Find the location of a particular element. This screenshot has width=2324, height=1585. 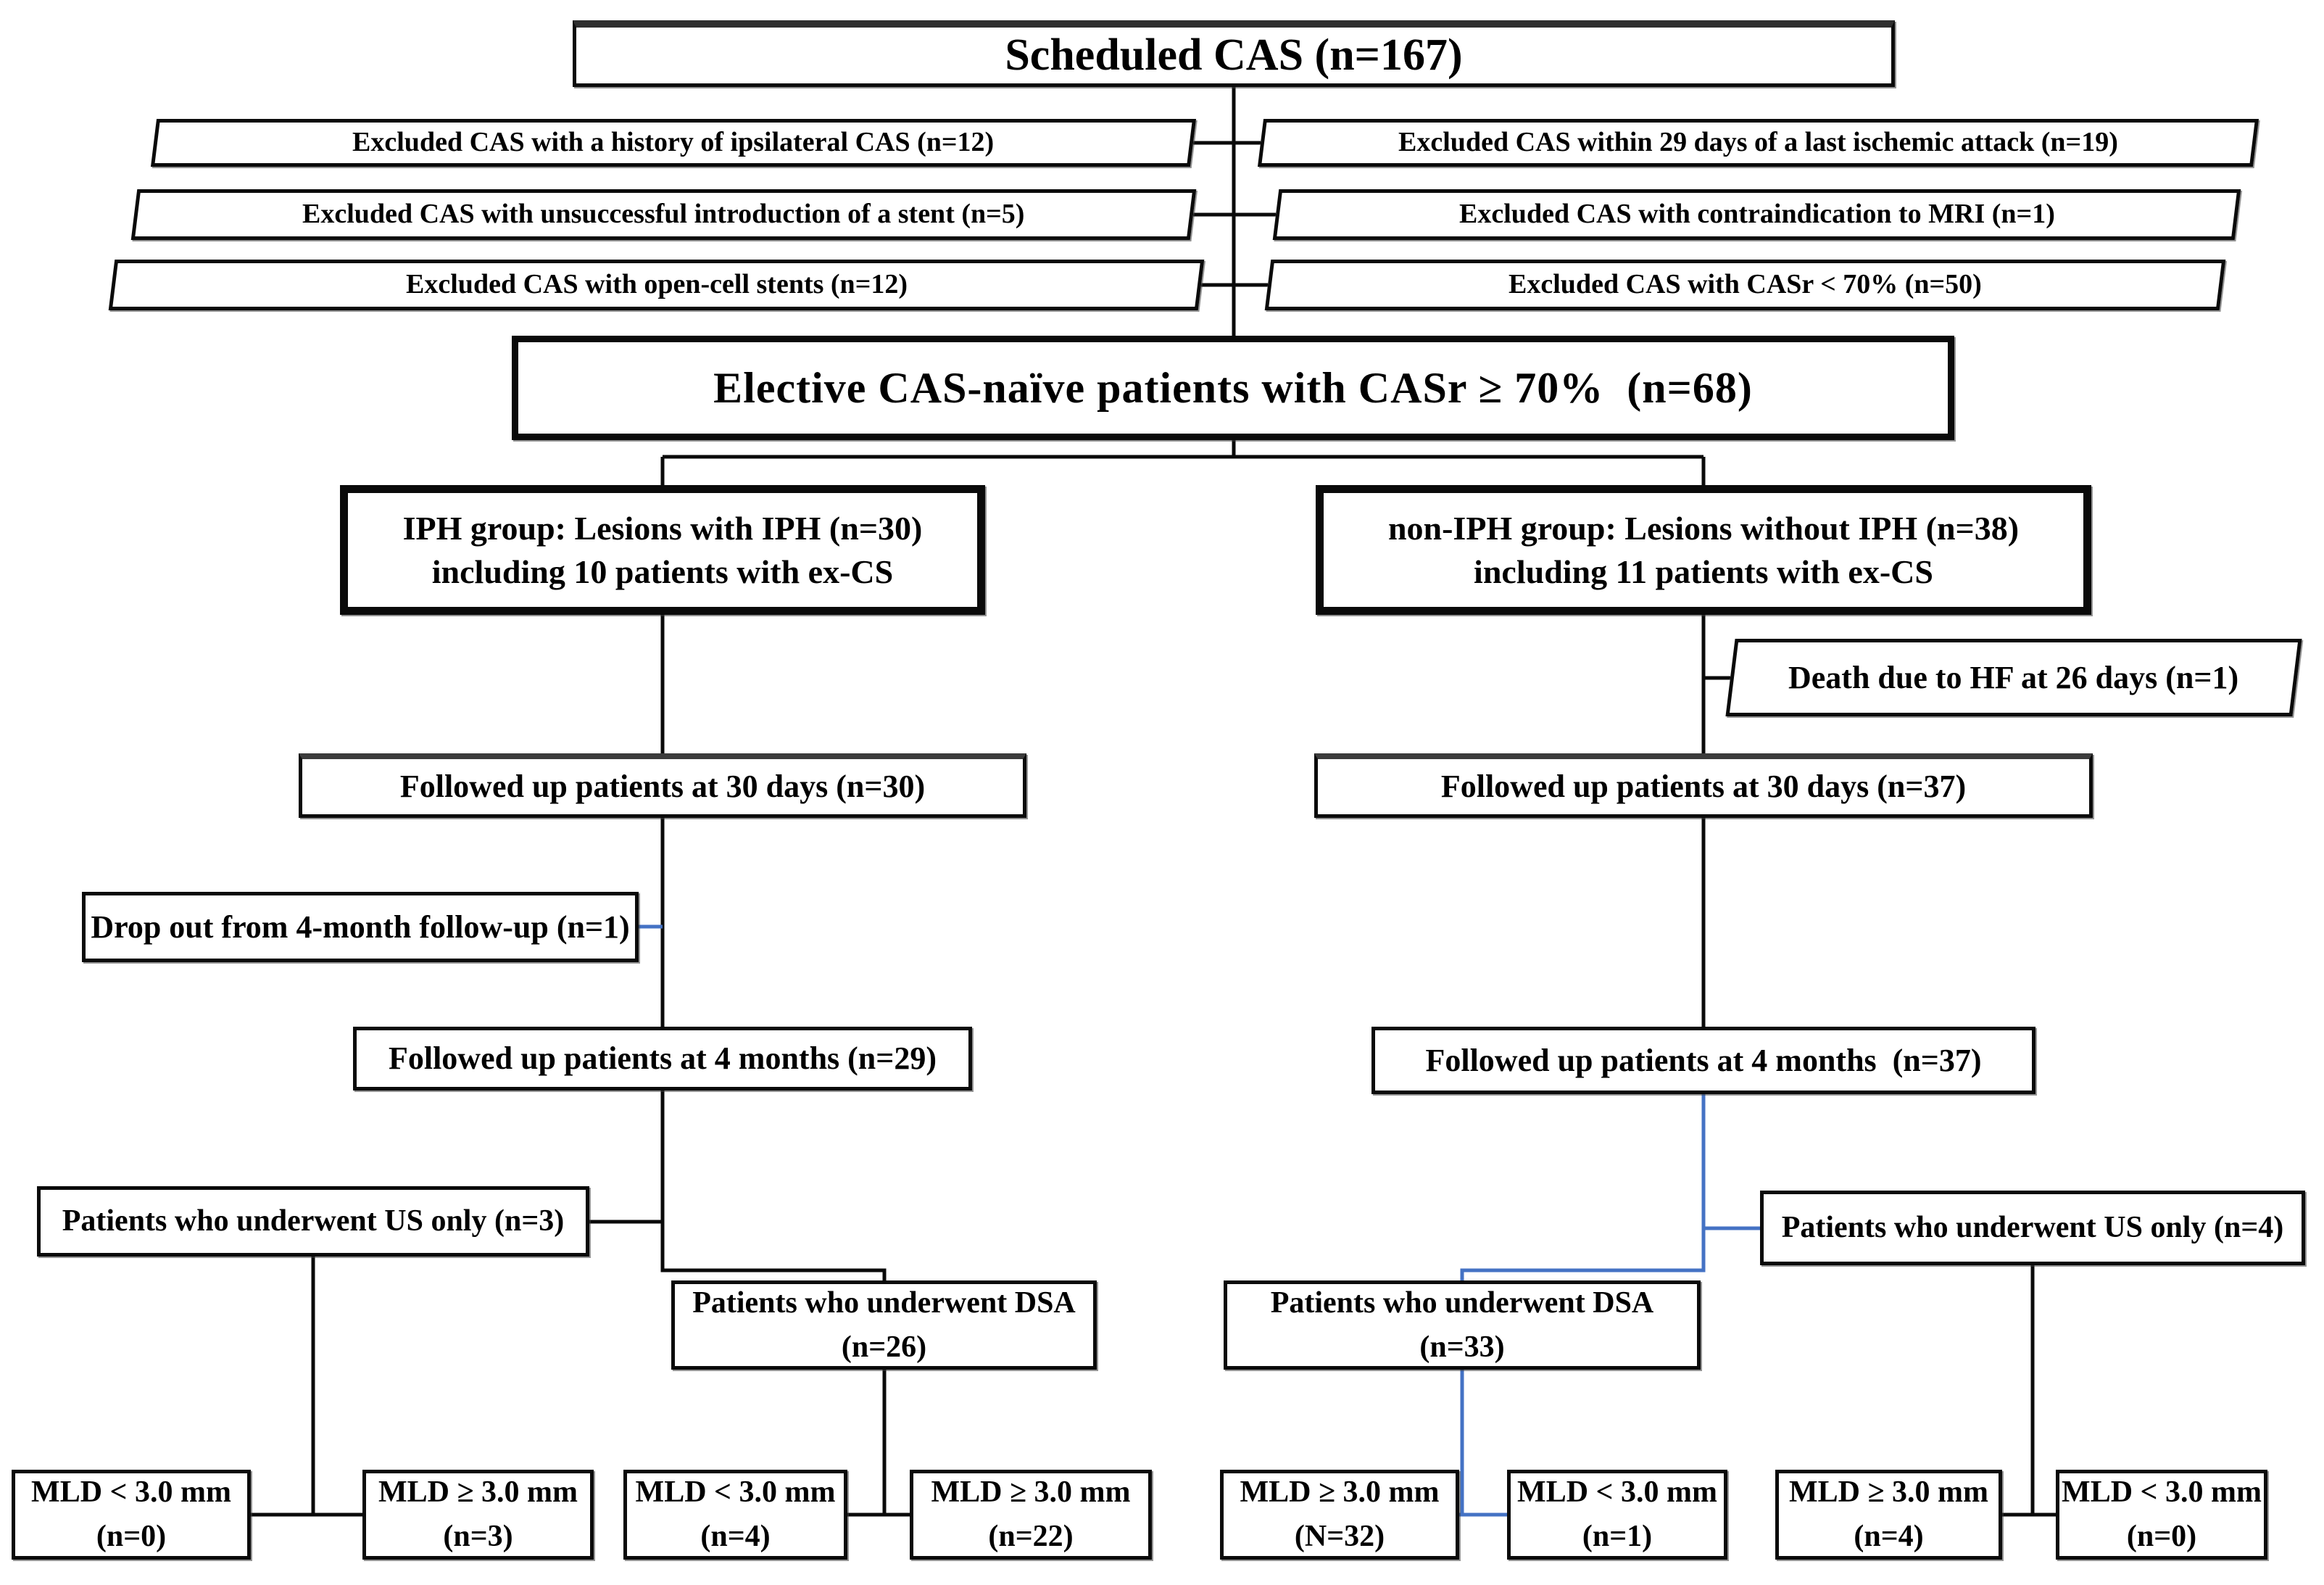

node-mld-iph-us-lt: MLD < 3.0 mm (n=0) is located at coordinates (132, 1515).